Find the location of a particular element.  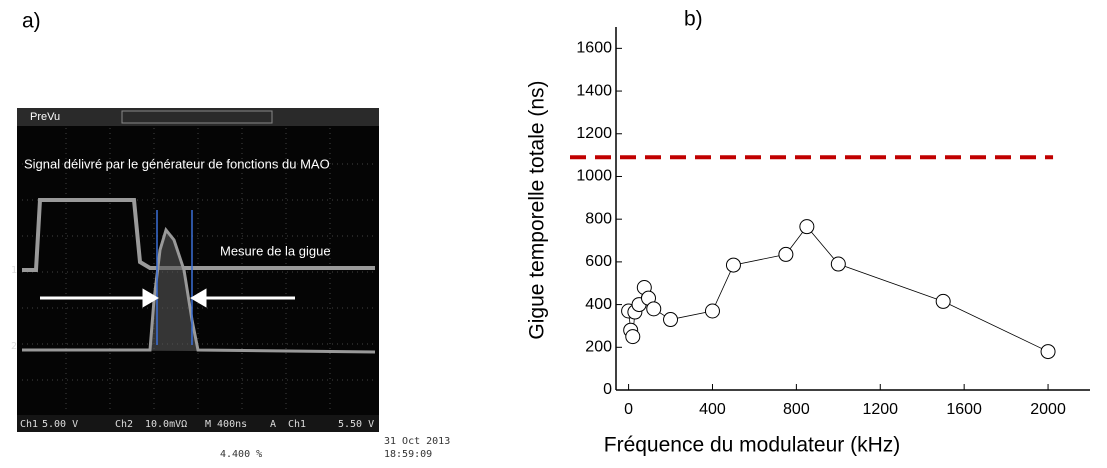

y-tick-label: 1400 is located at coordinates (594, 90).